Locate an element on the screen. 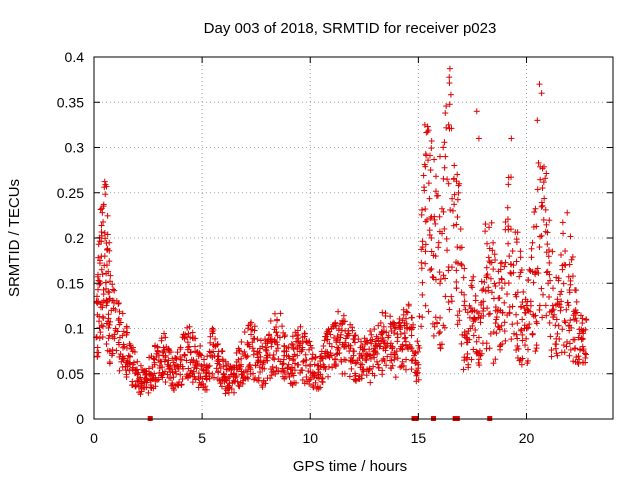 Image resolution: width=640 pixels, height=480 pixels. y-tick-label: 0.2 is located at coordinates (75, 238).